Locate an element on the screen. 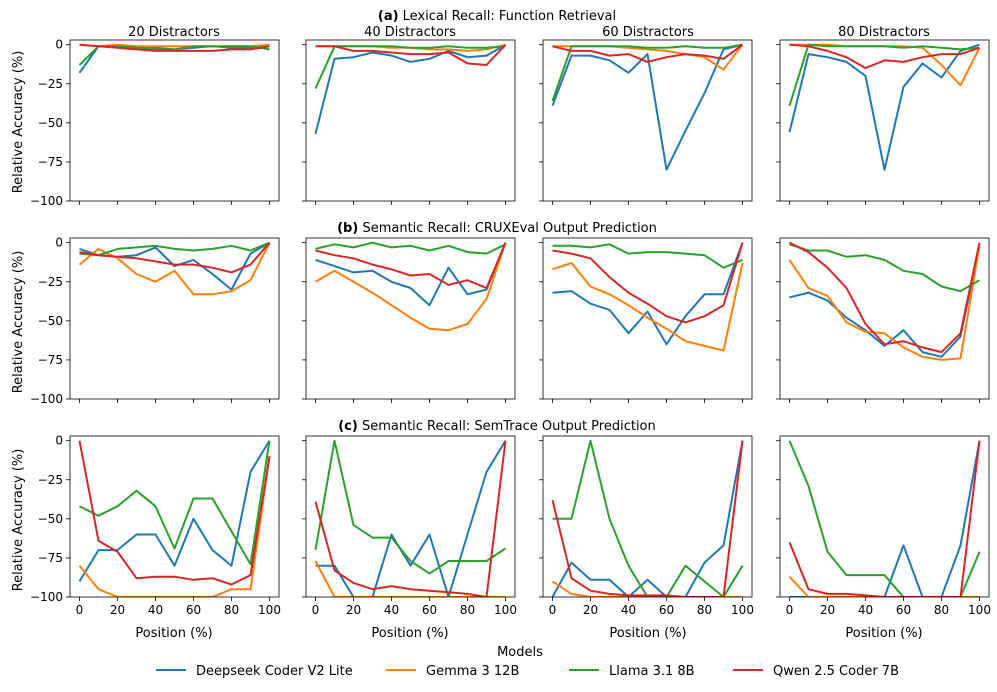 This screenshot has height=692, width=997. legend-label-gemma: Gemma 3 12B is located at coordinates (472, 671).